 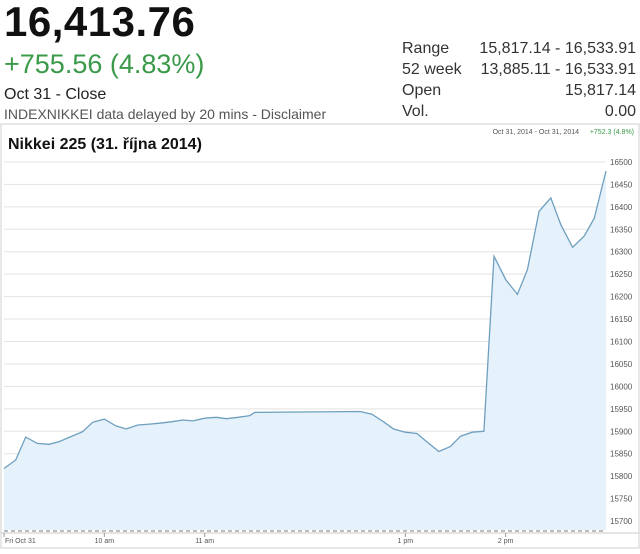 I want to click on y-tick-label: 16450, so click(x=621, y=184).